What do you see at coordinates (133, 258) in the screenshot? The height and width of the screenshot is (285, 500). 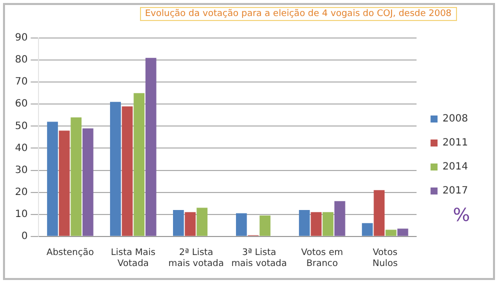 I see `x-tick-label: Lista Mais Votada` at bounding box center [133, 258].